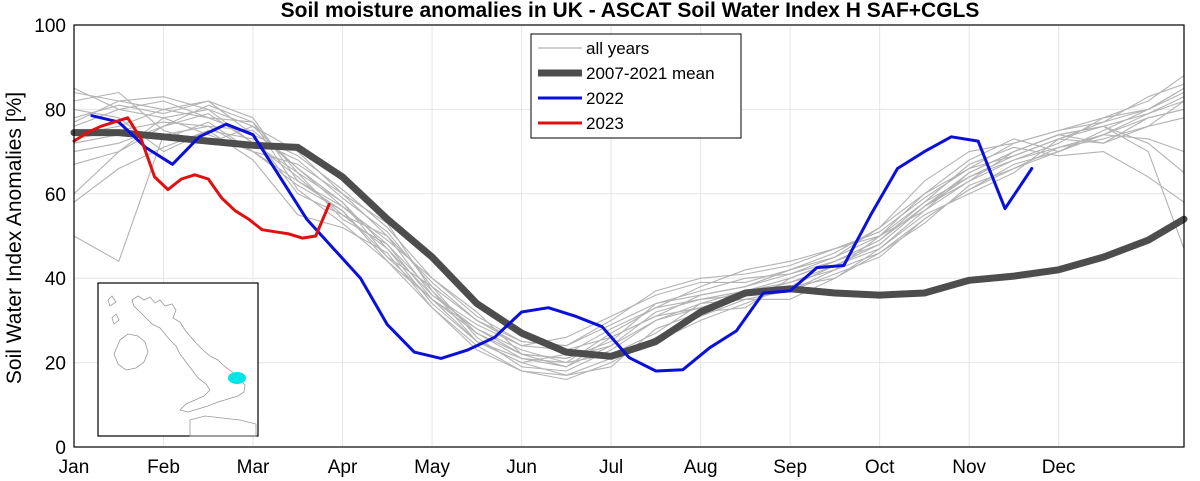 The width and height of the screenshot is (1200, 481). I want to click on continent-outline, so click(223, 426).